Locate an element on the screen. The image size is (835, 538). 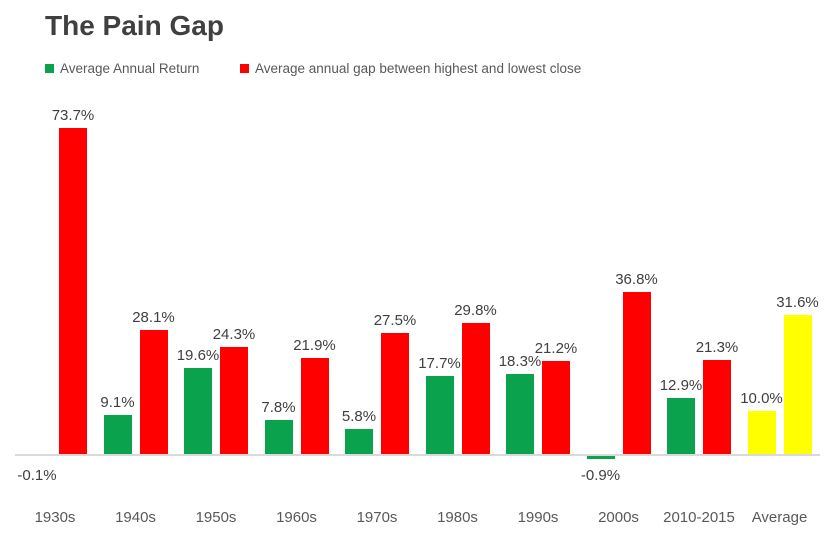
x-tick-label-1970s: 1970s is located at coordinates (377, 517).